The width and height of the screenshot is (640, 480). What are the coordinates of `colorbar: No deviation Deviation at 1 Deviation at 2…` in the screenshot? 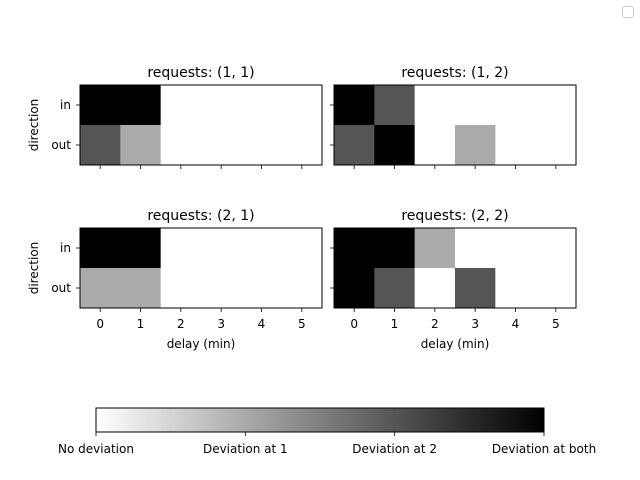 It's located at (327, 431).